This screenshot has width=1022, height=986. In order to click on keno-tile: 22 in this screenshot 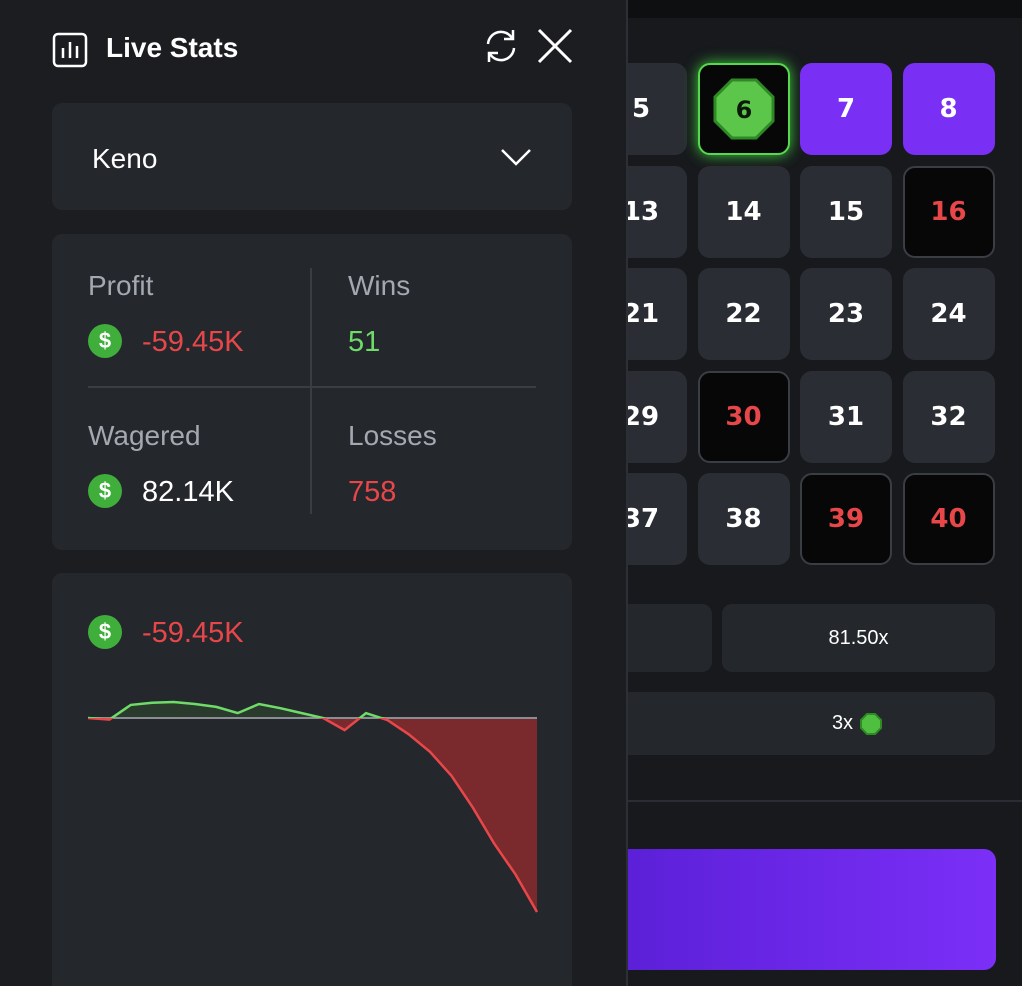, I will do `click(743, 314)`.